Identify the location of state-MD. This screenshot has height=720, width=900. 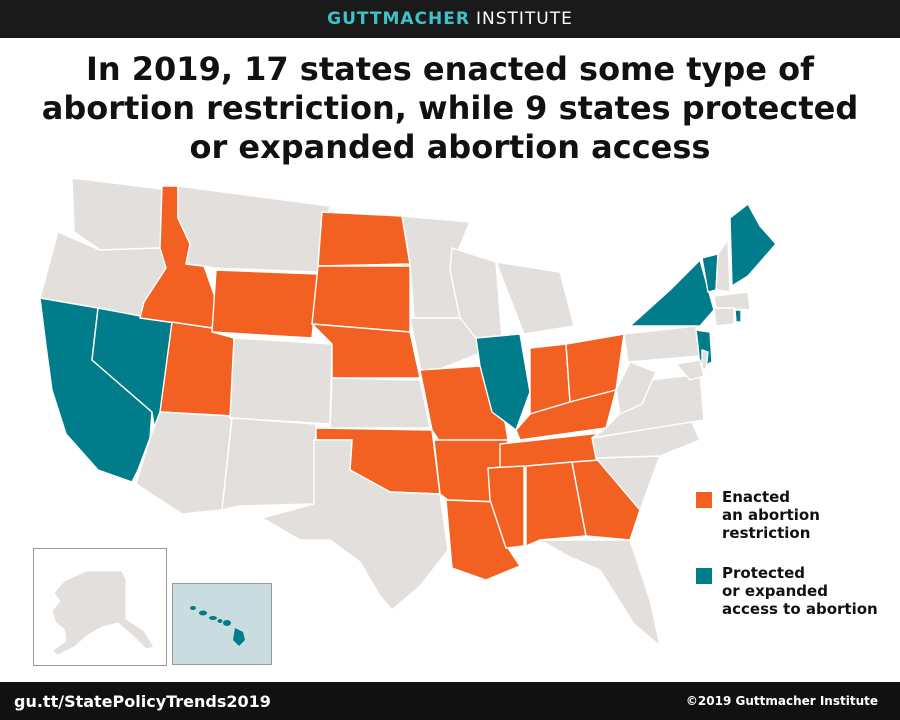
(690, 370).